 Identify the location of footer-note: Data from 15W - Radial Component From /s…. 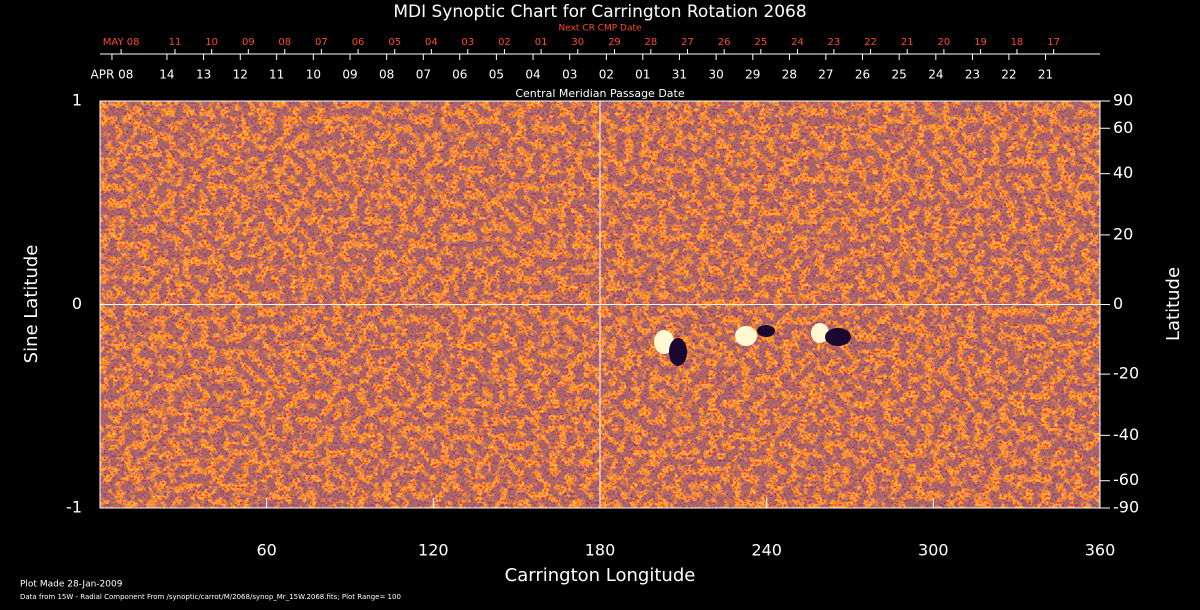
(210, 597).